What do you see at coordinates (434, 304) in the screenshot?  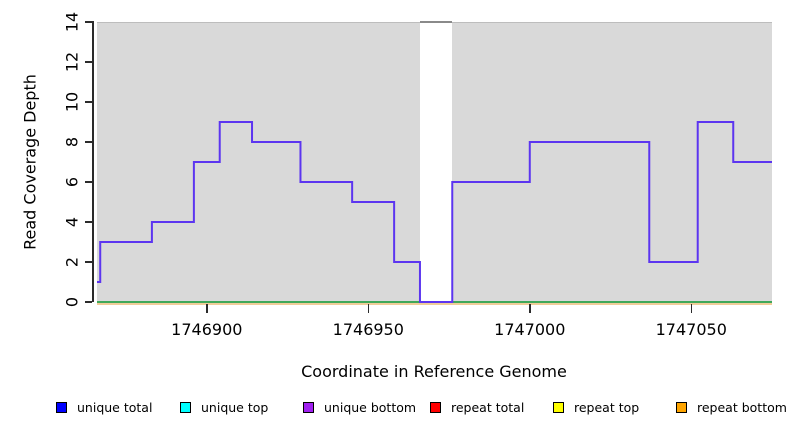 I see `zero-baseline-tan-line` at bounding box center [434, 304].